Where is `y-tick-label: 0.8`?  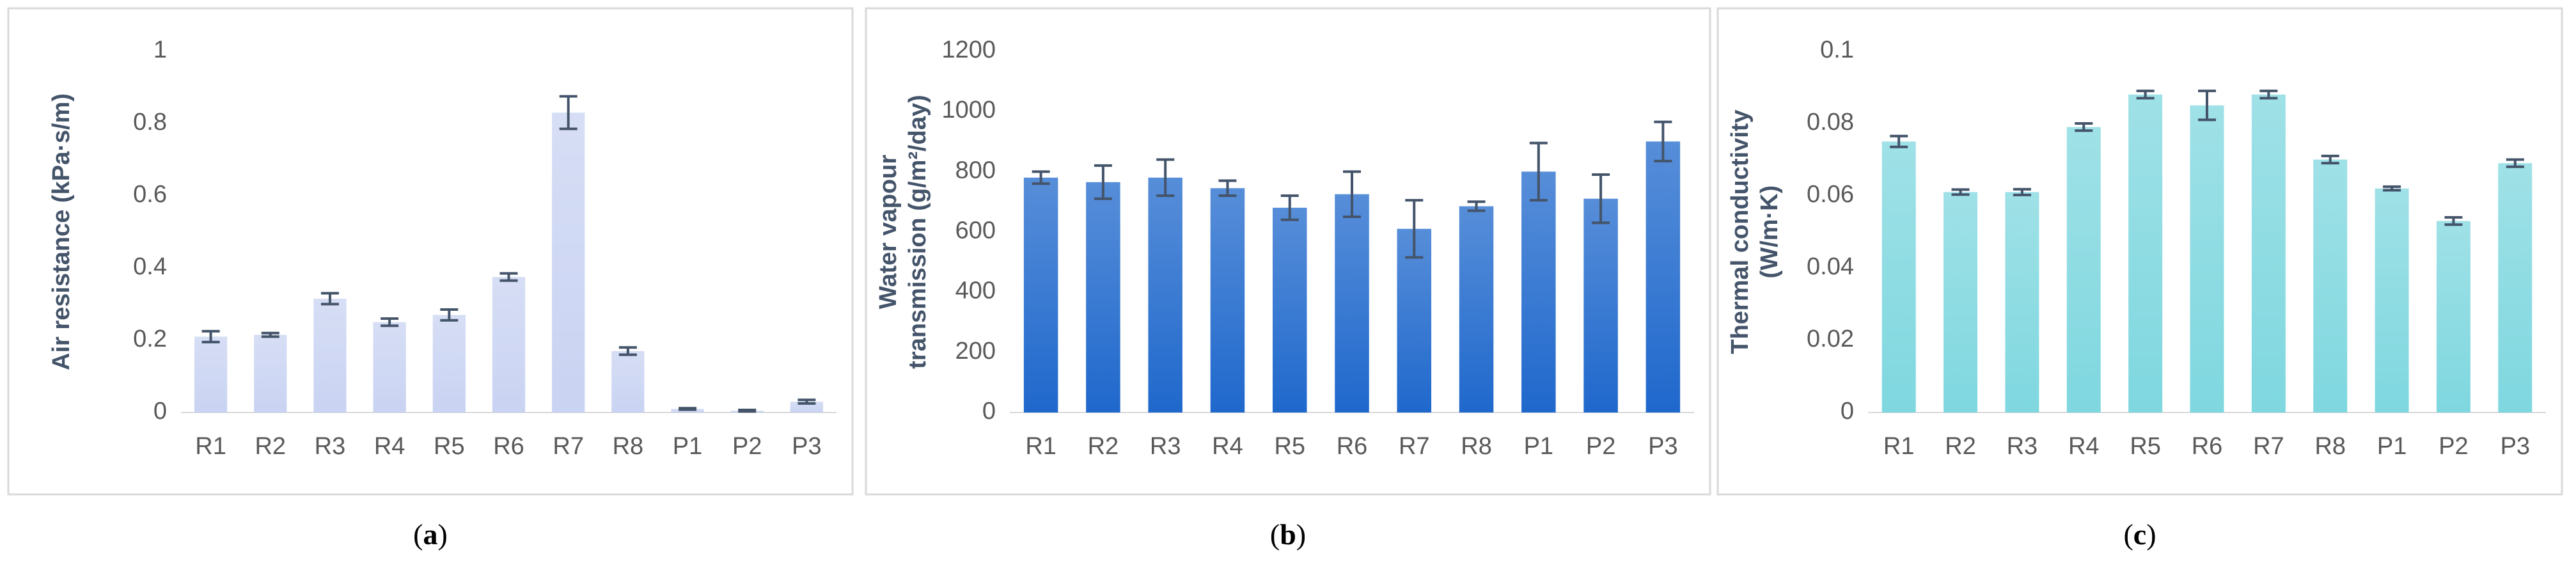
y-tick-label: 0.8 is located at coordinates (150, 122).